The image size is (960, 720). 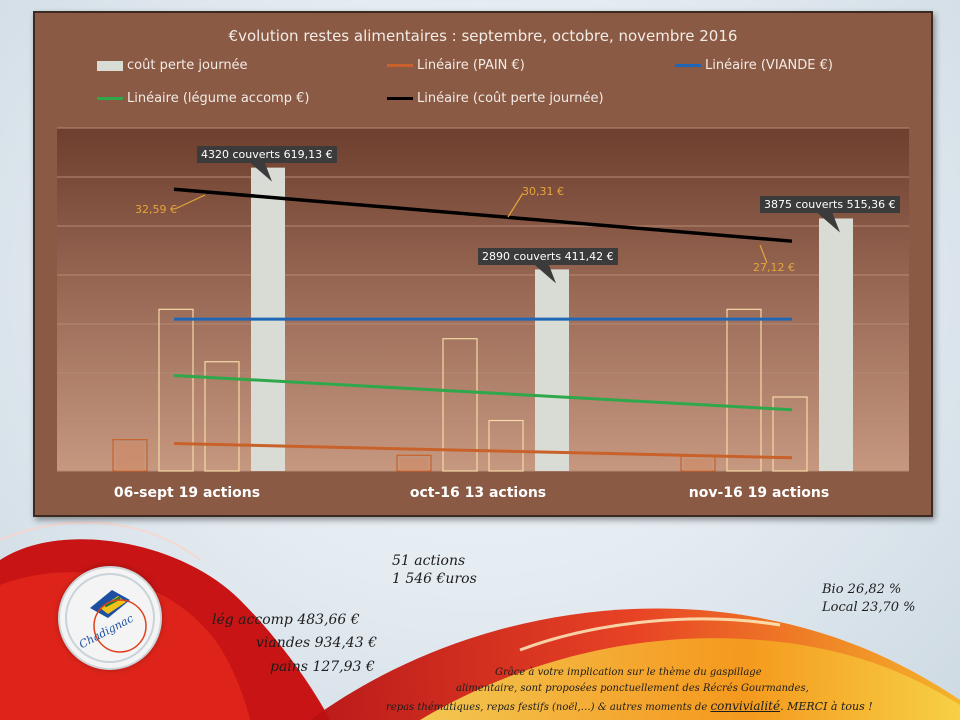 I want to click on pct-label-sept: 32,59 €, so click(x=156, y=209).